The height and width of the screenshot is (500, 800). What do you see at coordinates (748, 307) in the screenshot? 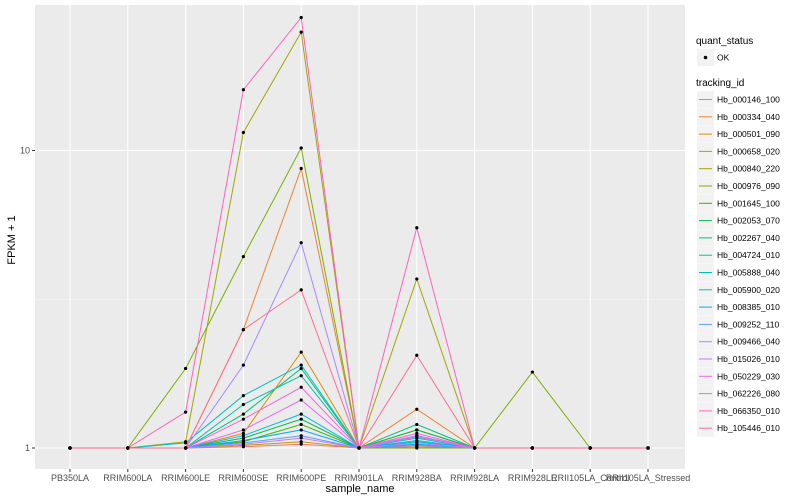
I see `legend-label: Hb_008385_010` at bounding box center [748, 307].